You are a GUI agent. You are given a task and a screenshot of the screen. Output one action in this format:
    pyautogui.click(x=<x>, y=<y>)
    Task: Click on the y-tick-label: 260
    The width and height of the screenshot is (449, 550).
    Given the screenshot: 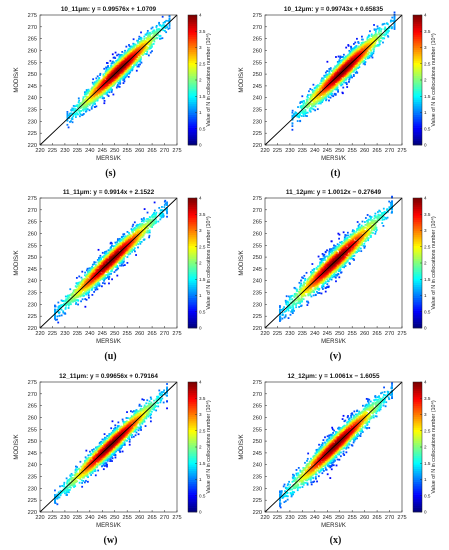 What is the action you would take?
    pyautogui.click(x=32, y=51)
    